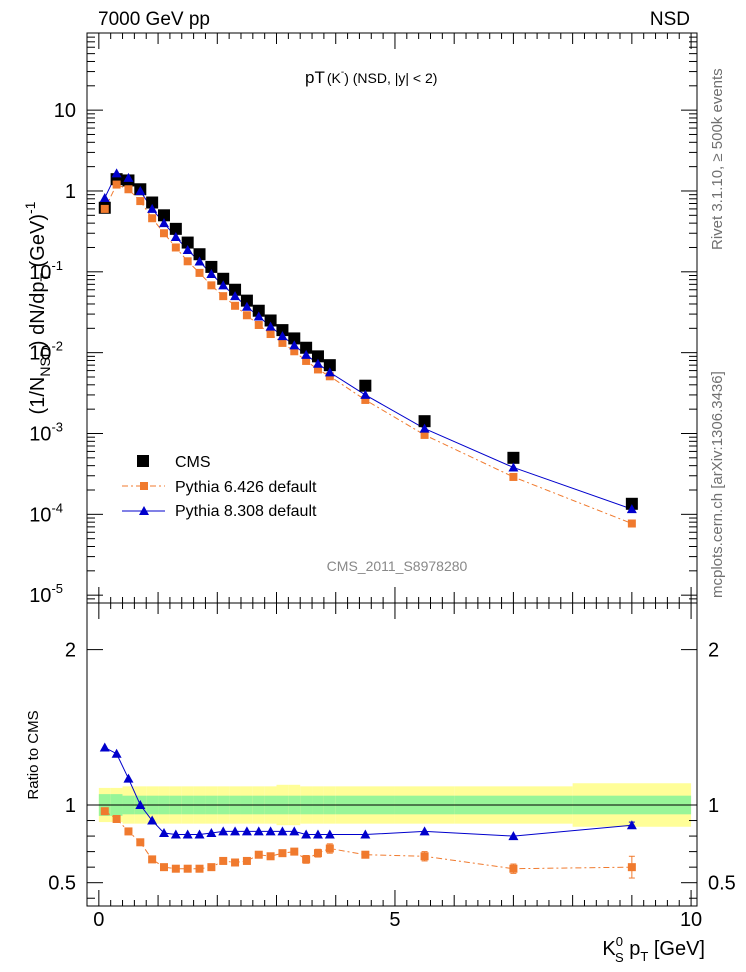  What do you see at coordinates (717, 484) in the screenshot?
I see `mcplots-label: mcplots.cern.ch [arXiv:1306.3436]` at bounding box center [717, 484].